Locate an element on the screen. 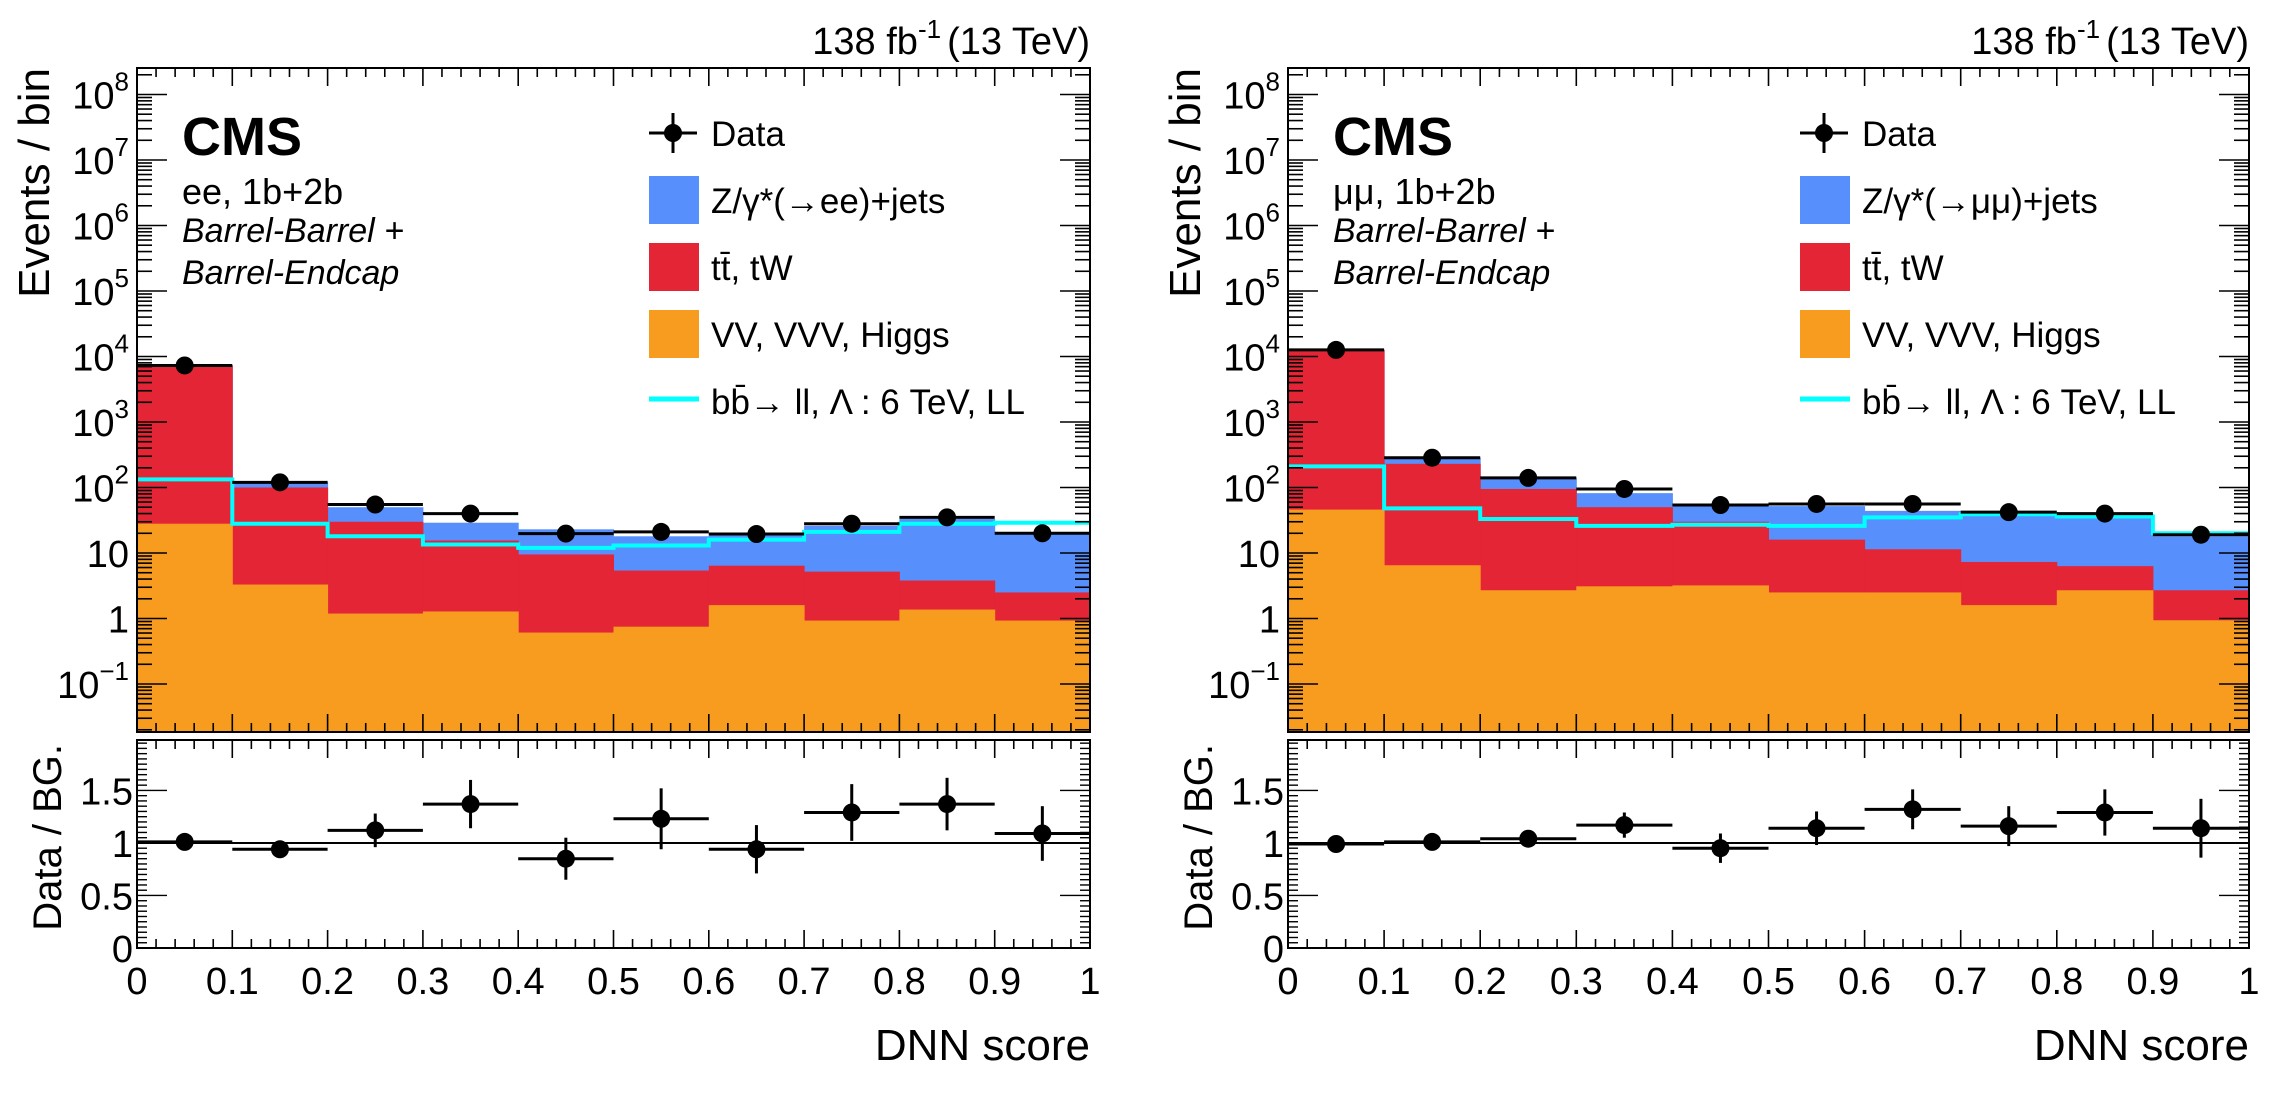  y-tick-label-exponent: 6 is located at coordinates (122, 213).